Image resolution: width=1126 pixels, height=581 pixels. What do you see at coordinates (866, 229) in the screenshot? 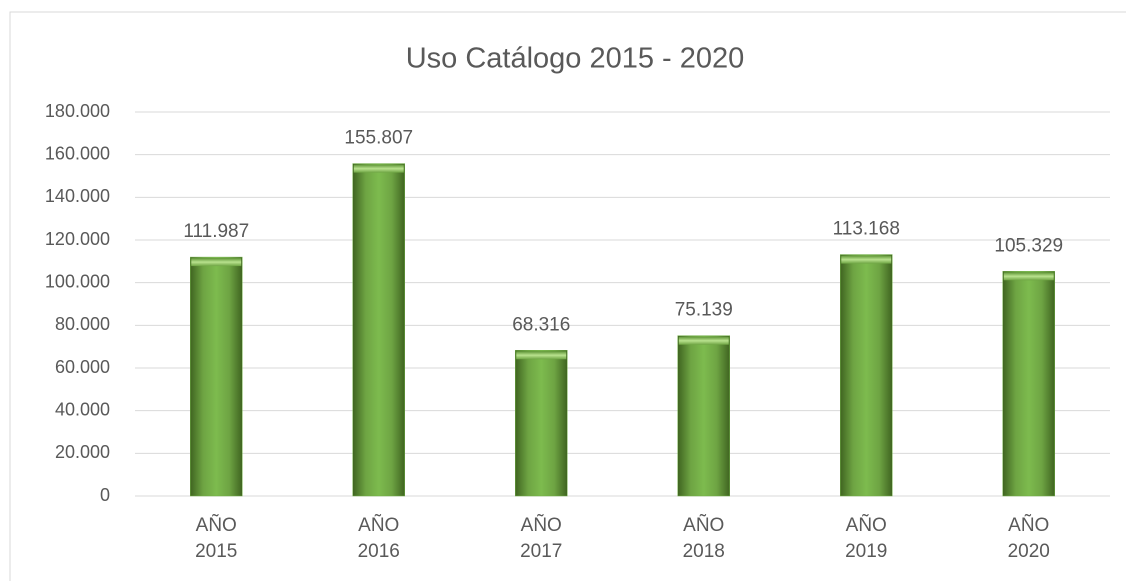
I see `data-label: 113.168` at bounding box center [866, 229].